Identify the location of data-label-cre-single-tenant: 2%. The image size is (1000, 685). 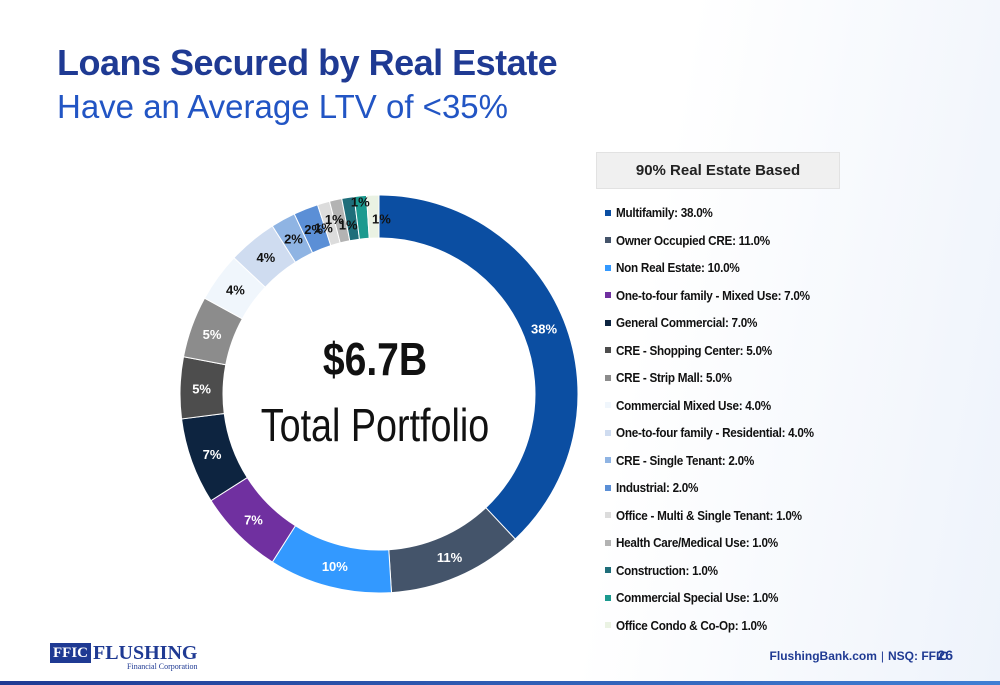
(293, 238).